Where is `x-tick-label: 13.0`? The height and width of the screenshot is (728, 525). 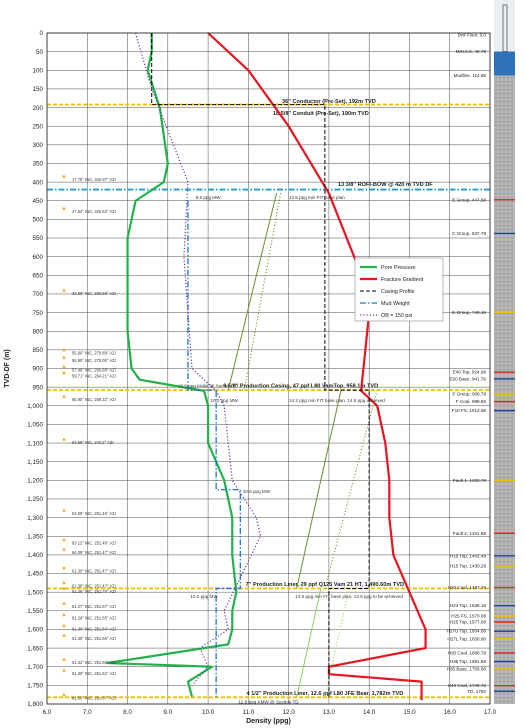 x-tick-label: 13.0 is located at coordinates (329, 712).